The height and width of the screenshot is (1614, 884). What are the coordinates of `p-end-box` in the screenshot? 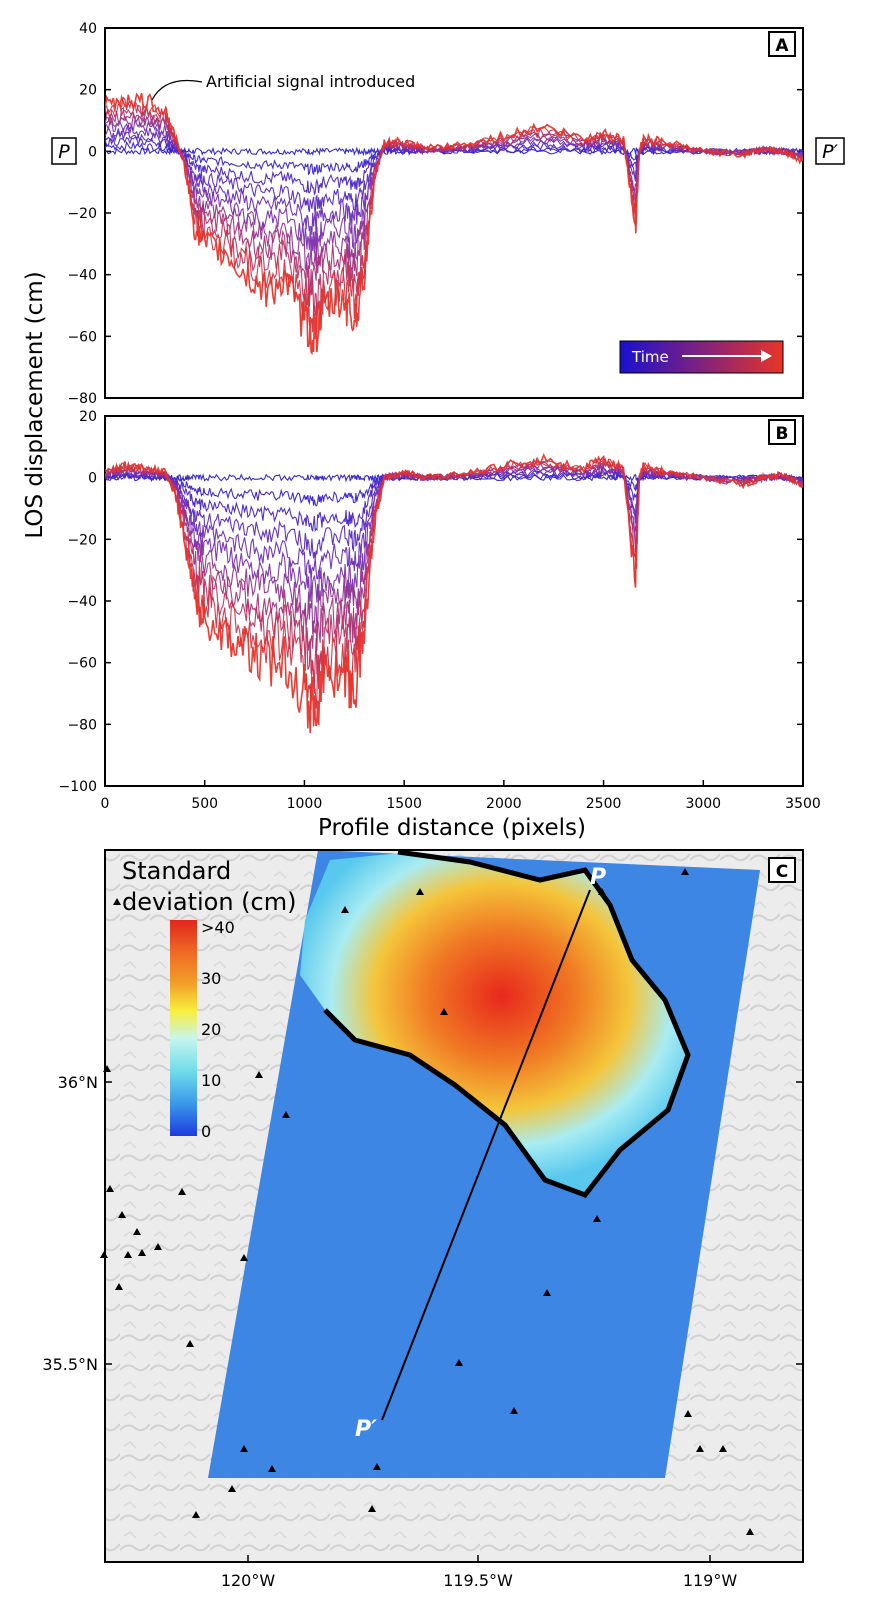 It's located at (830, 151).